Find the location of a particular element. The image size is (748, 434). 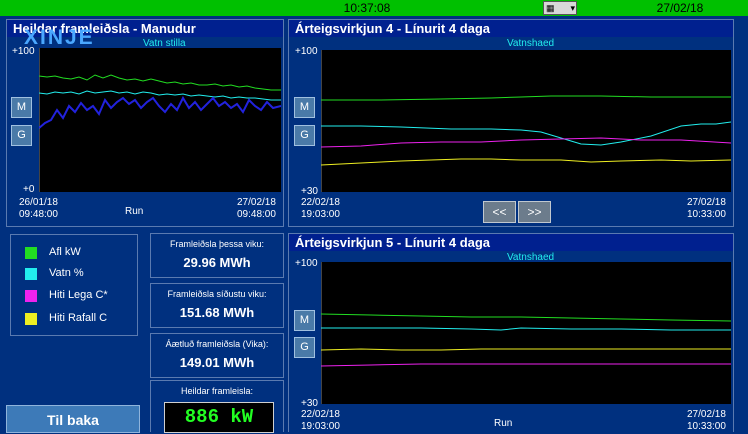

x-start-time: 09:48:00 is located at coordinates (38, 214).